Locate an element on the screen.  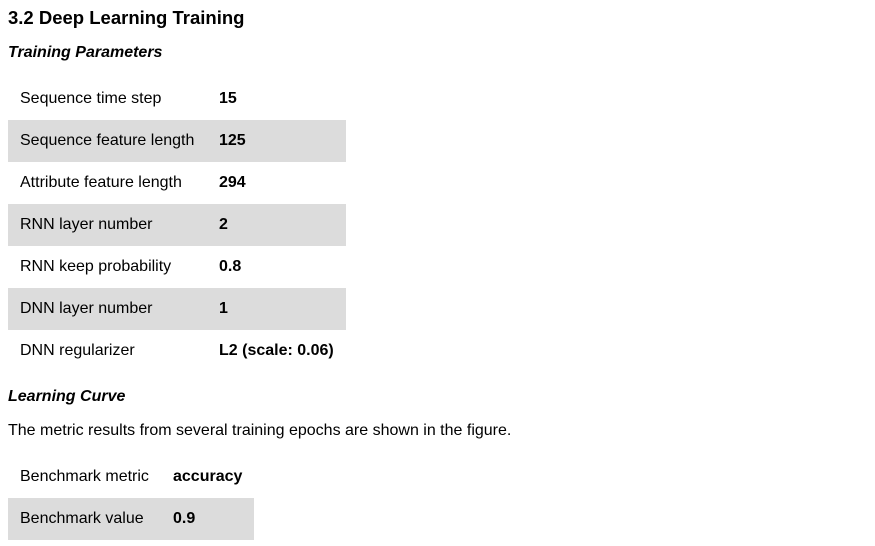
benchmark-value: 0.9 is located at coordinates (208, 519).